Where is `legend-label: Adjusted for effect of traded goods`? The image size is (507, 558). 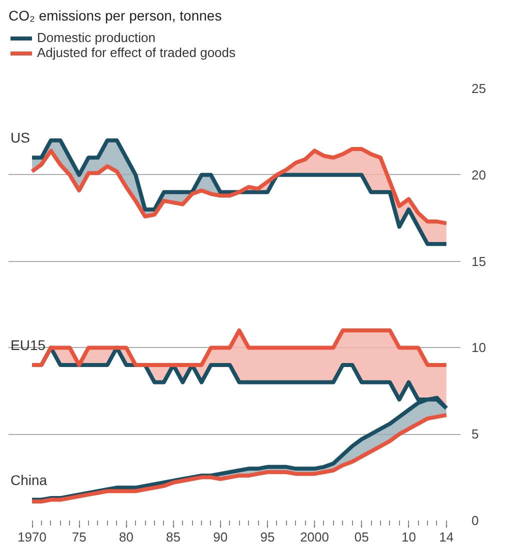
legend-label: Adjusted for effect of traded goods is located at coordinates (136, 52).